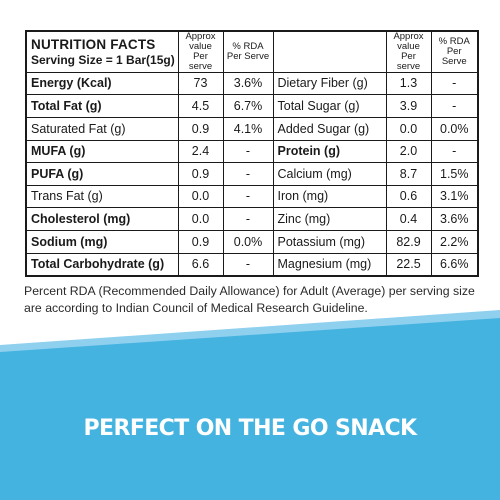 The height and width of the screenshot is (500, 500). I want to click on nutrient-name: Dietary Fiber (g), so click(329, 83).